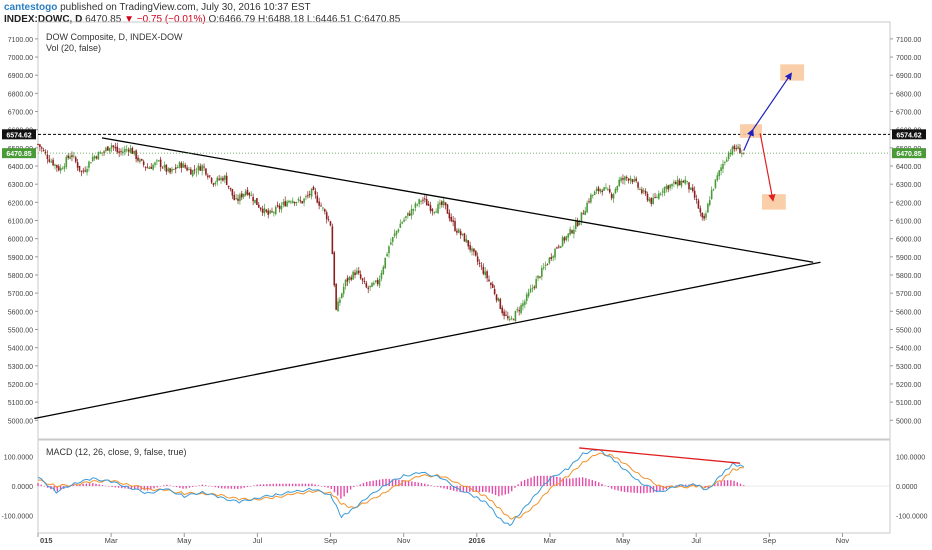  I want to click on x-tick-label: 2016, so click(476, 540).